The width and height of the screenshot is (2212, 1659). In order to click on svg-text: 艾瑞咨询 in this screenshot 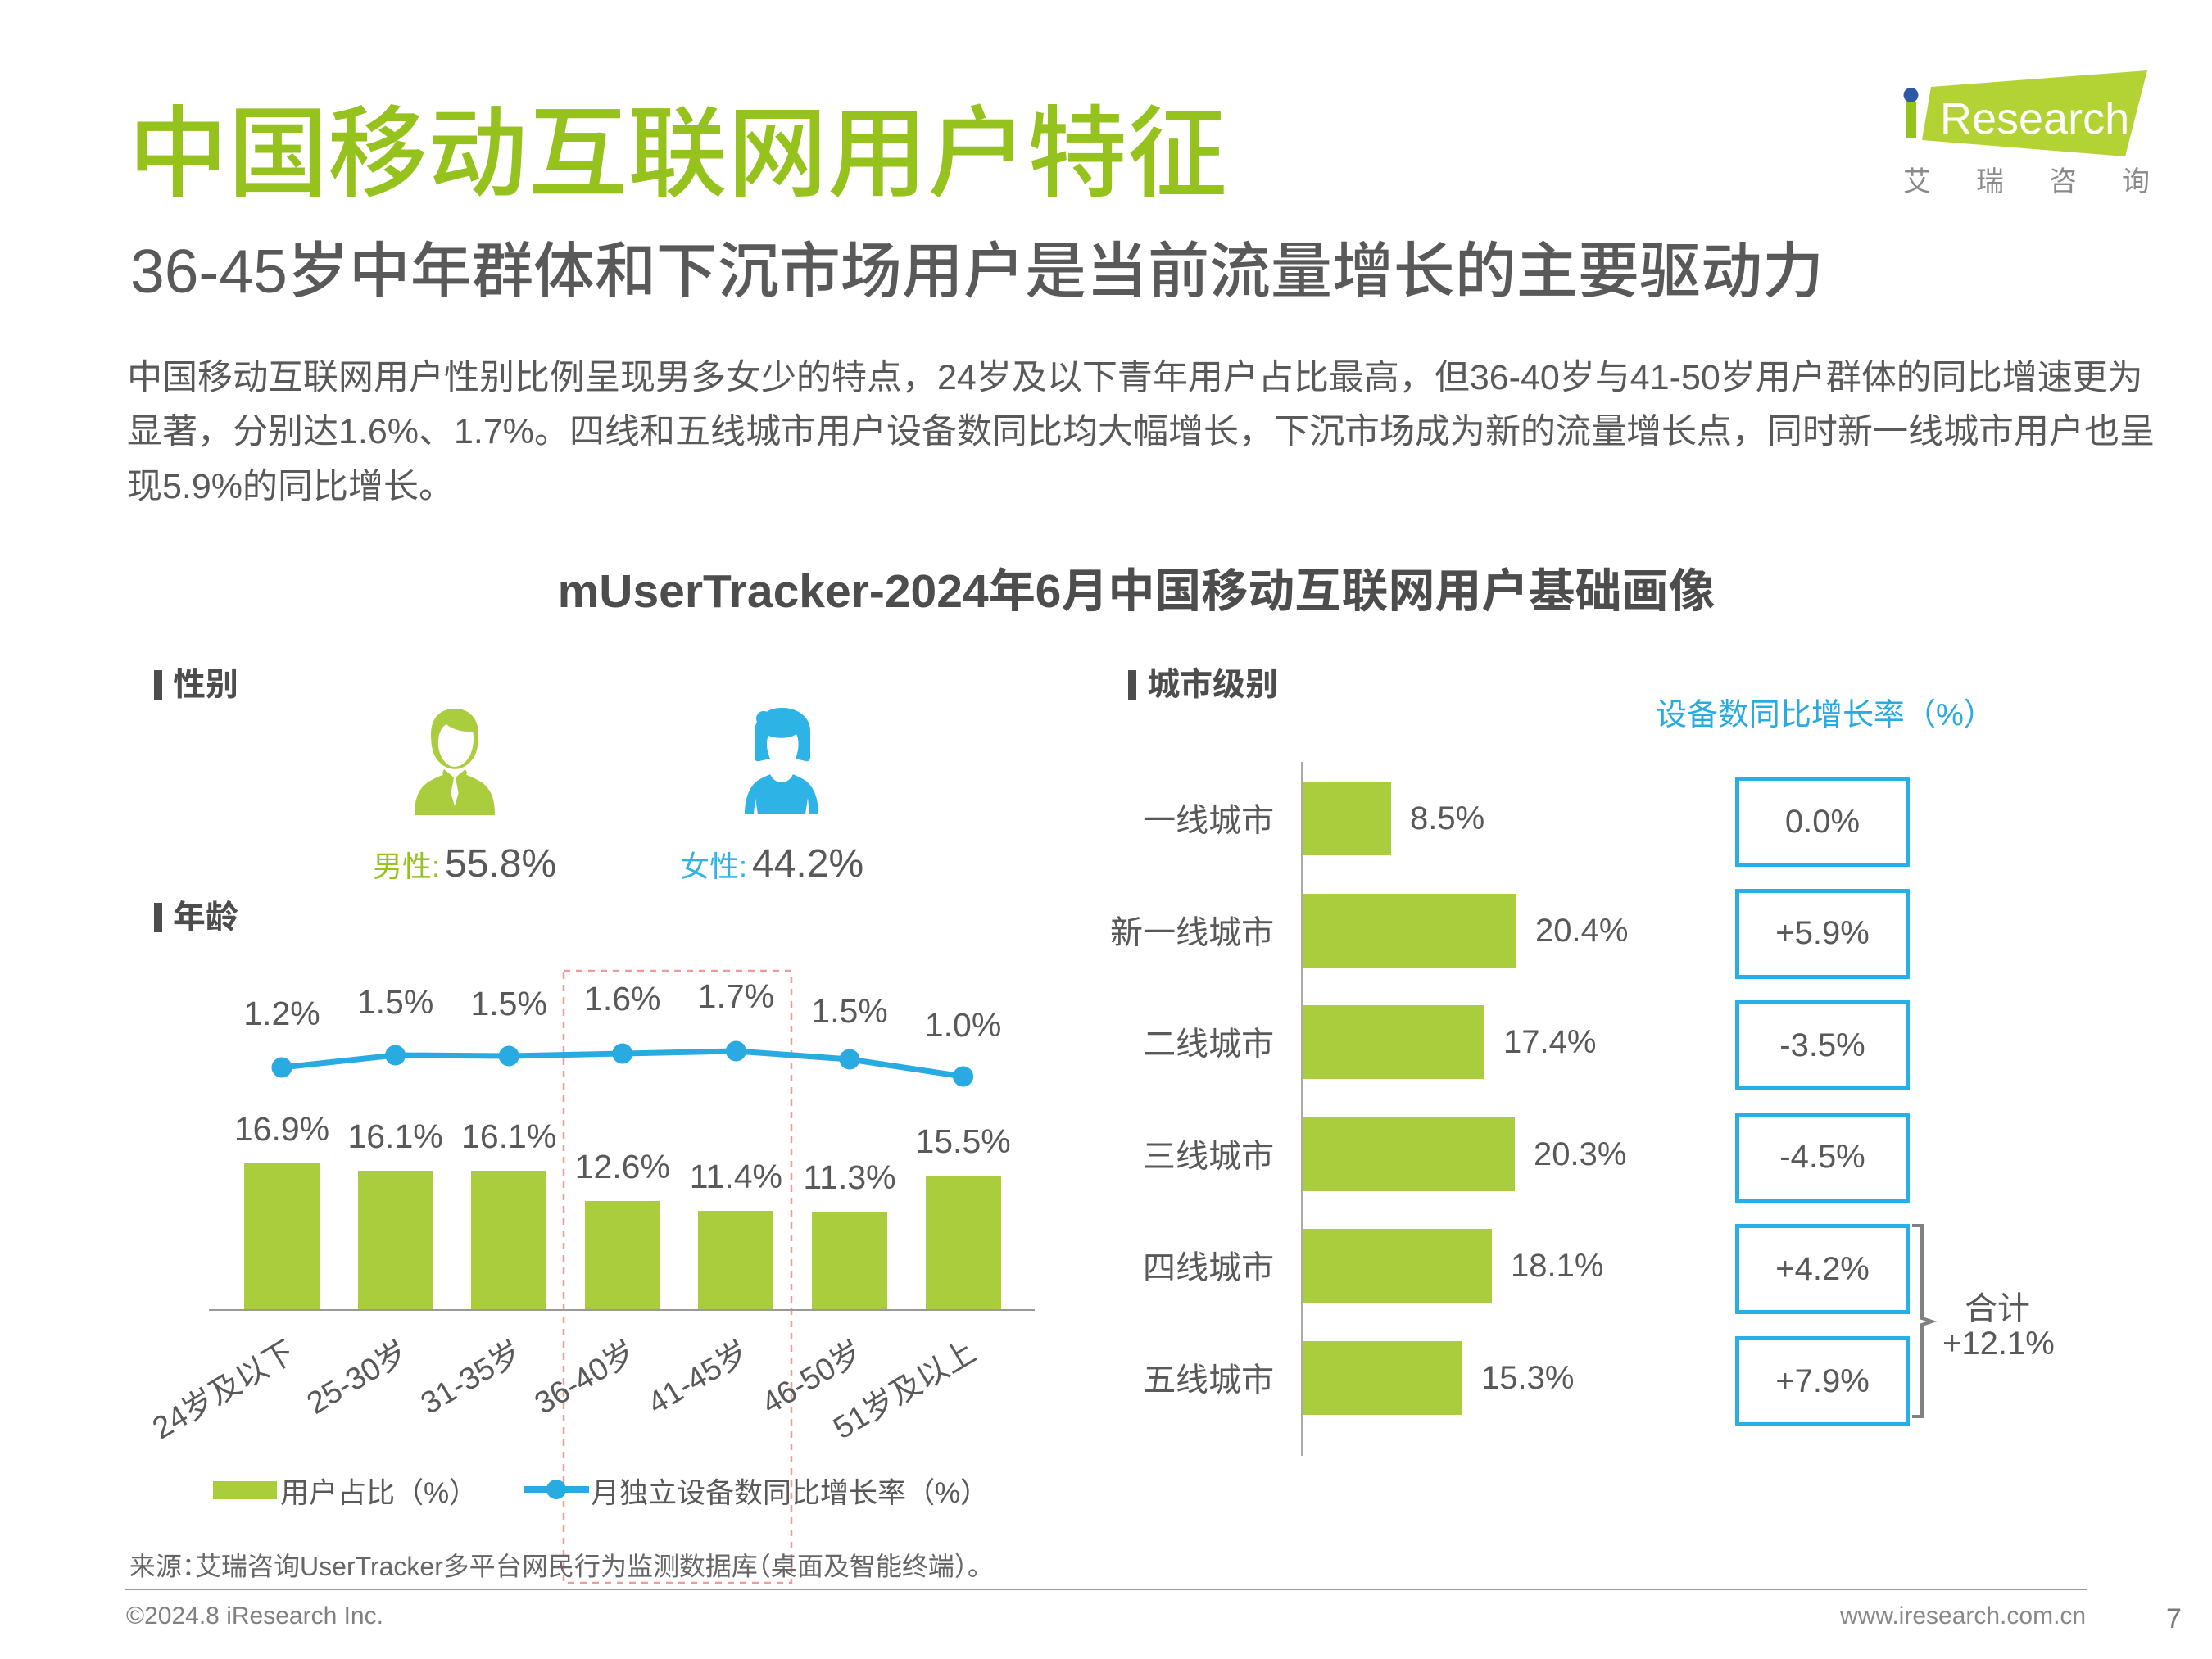, I will do `click(2041, 181)`.